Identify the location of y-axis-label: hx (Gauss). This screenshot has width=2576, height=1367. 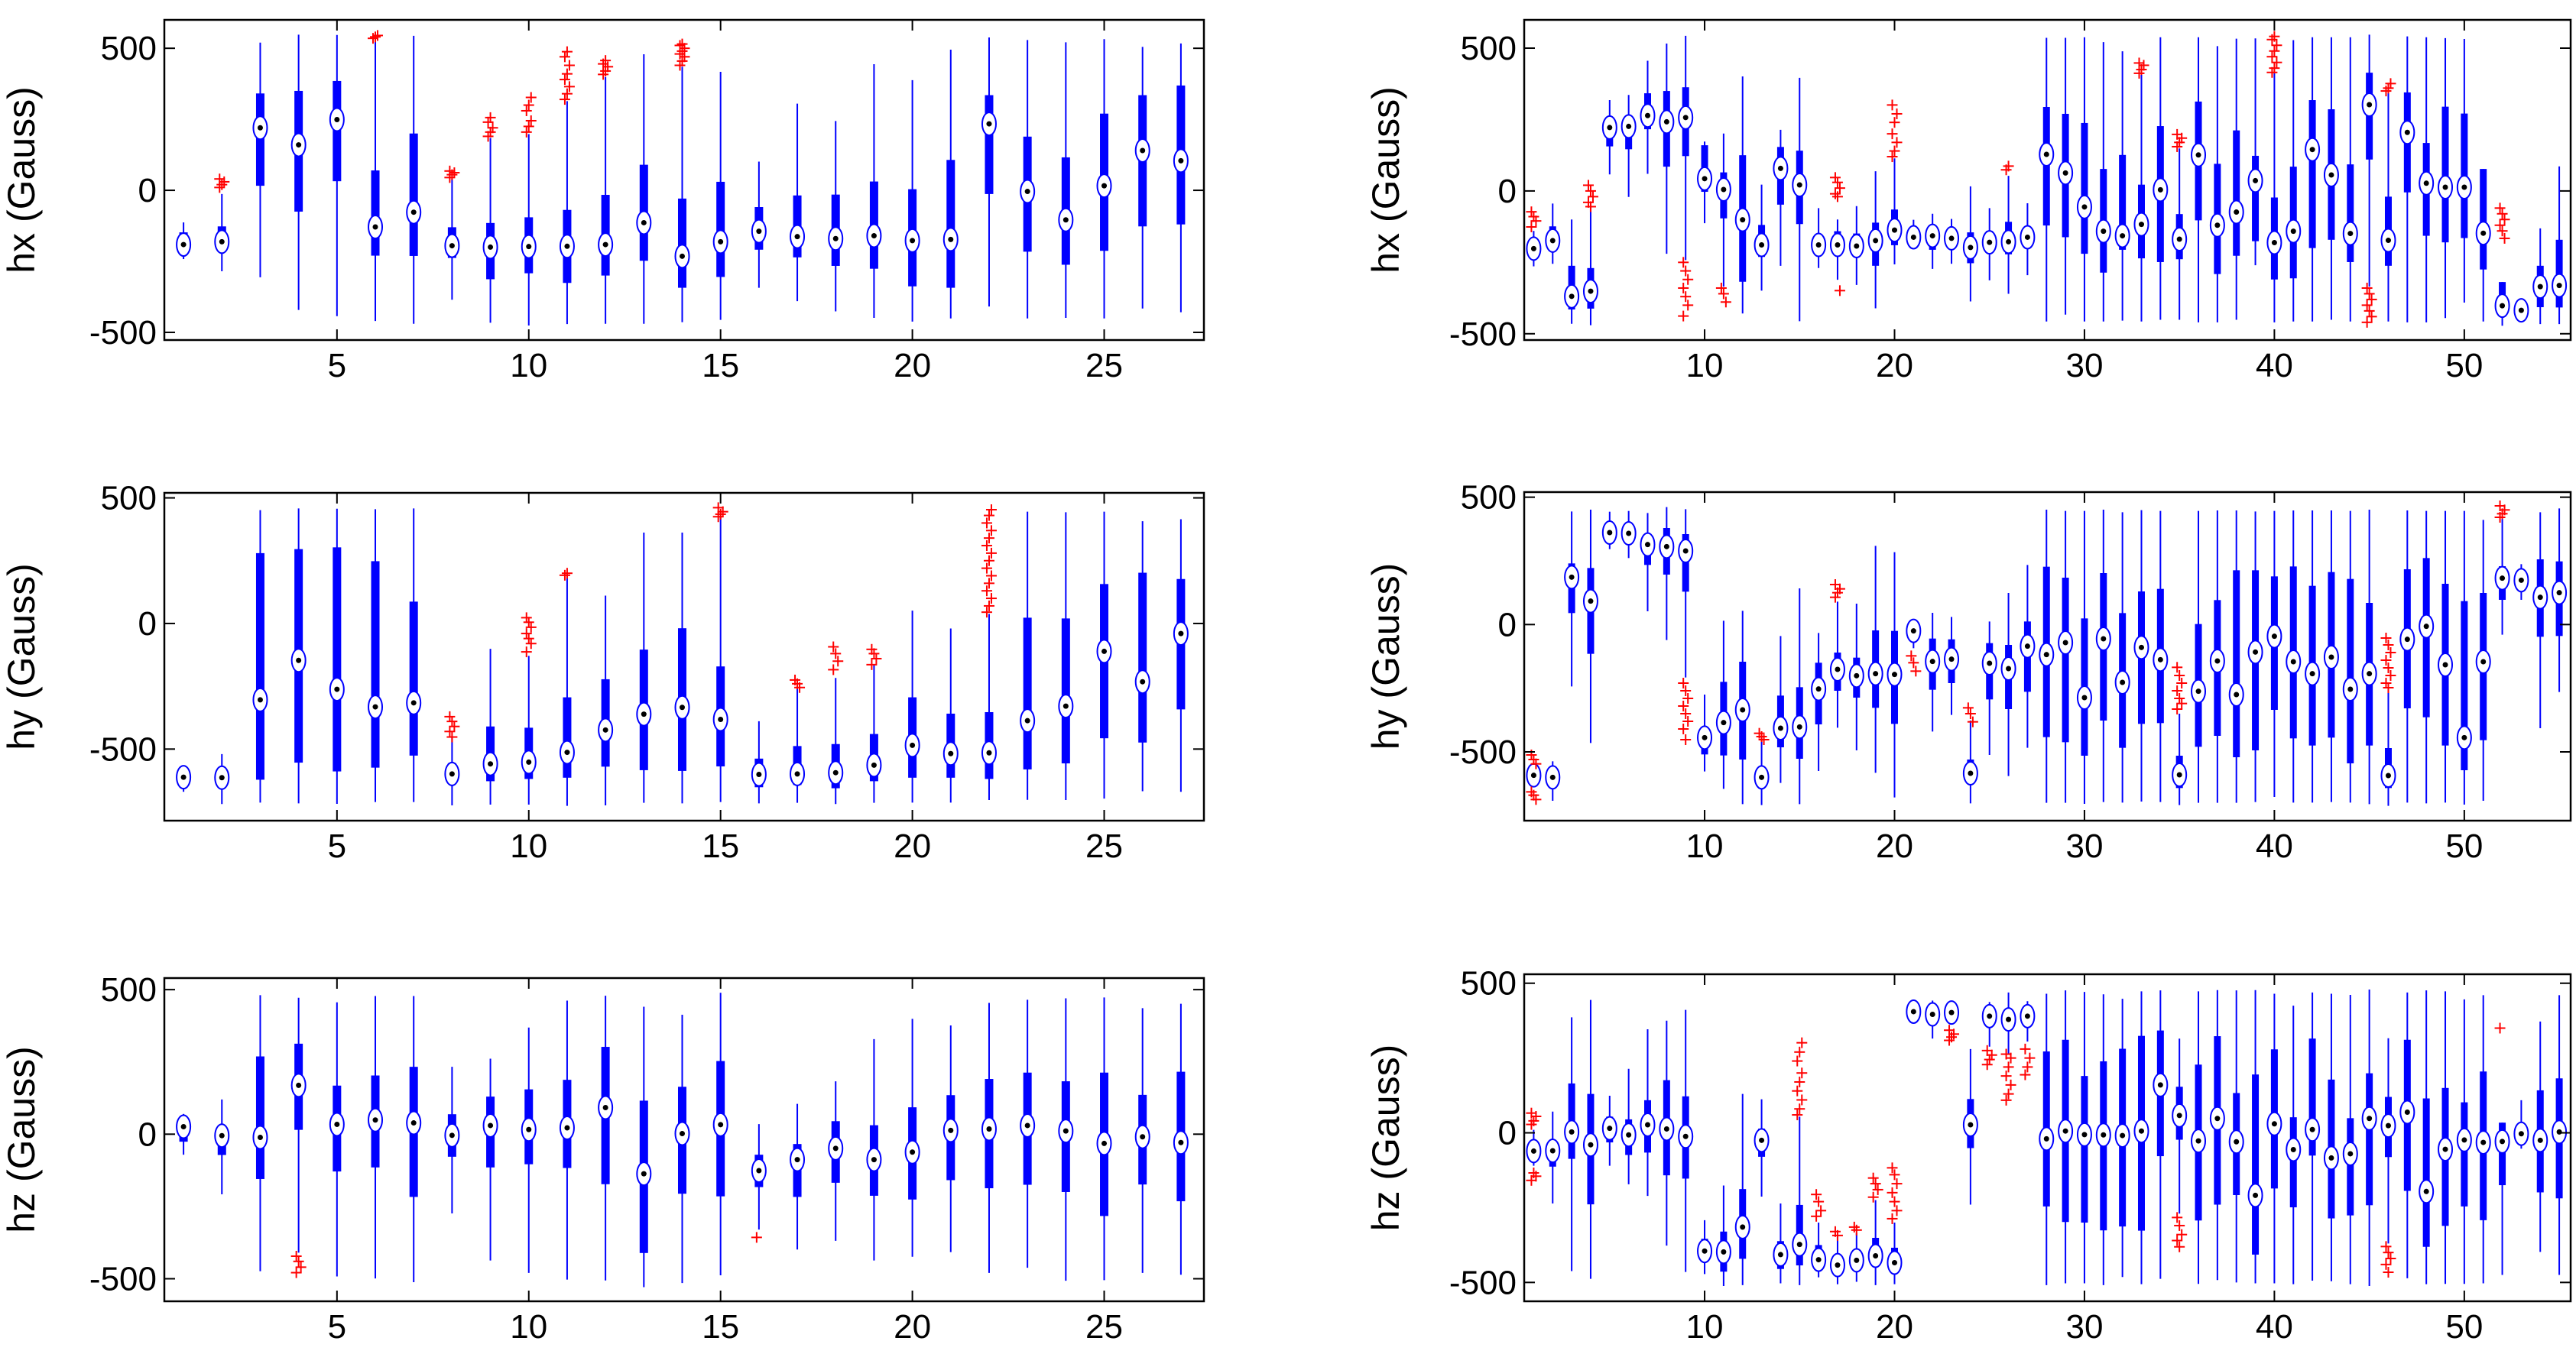
(21, 180).